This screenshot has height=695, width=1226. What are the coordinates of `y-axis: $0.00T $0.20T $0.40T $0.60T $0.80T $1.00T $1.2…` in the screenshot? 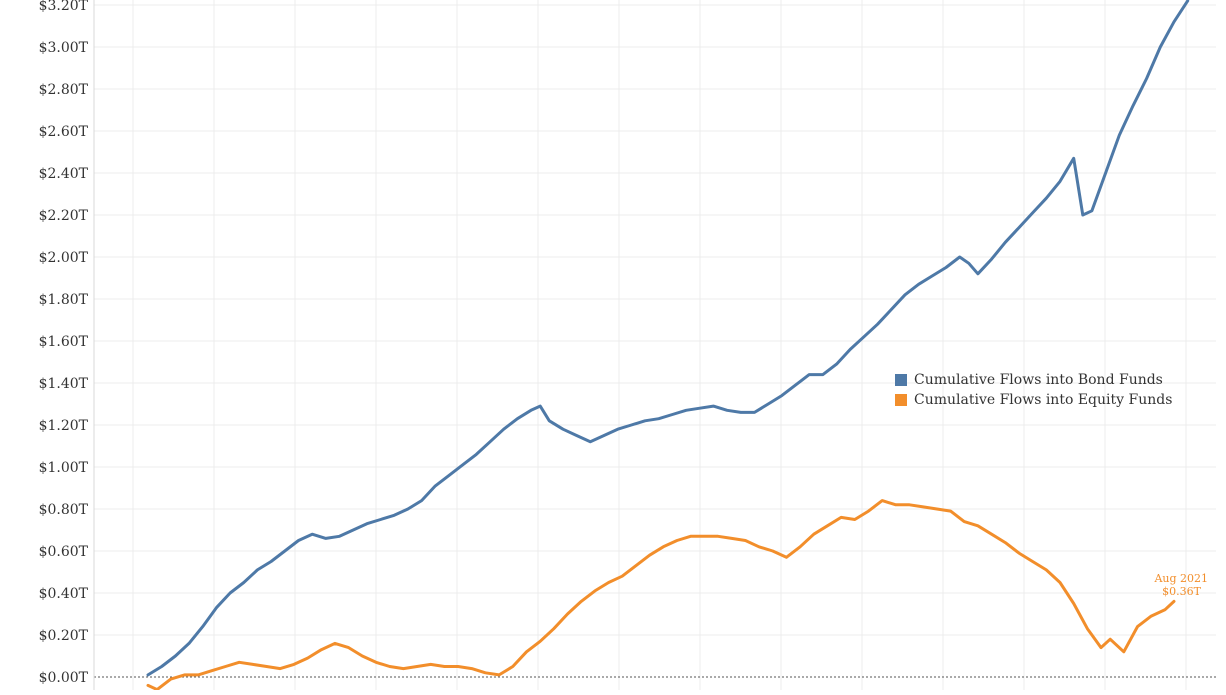 It's located at (67, 345).